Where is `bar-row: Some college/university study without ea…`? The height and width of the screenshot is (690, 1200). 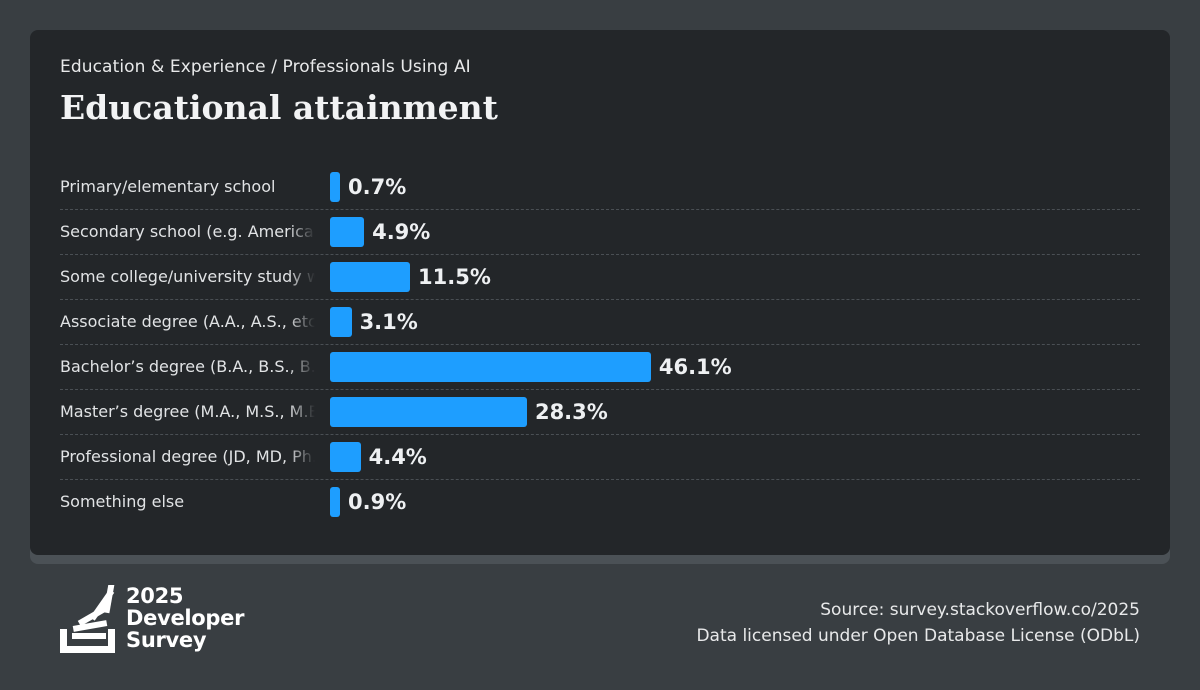 bar-row: Some college/university study without ea… is located at coordinates (600, 277).